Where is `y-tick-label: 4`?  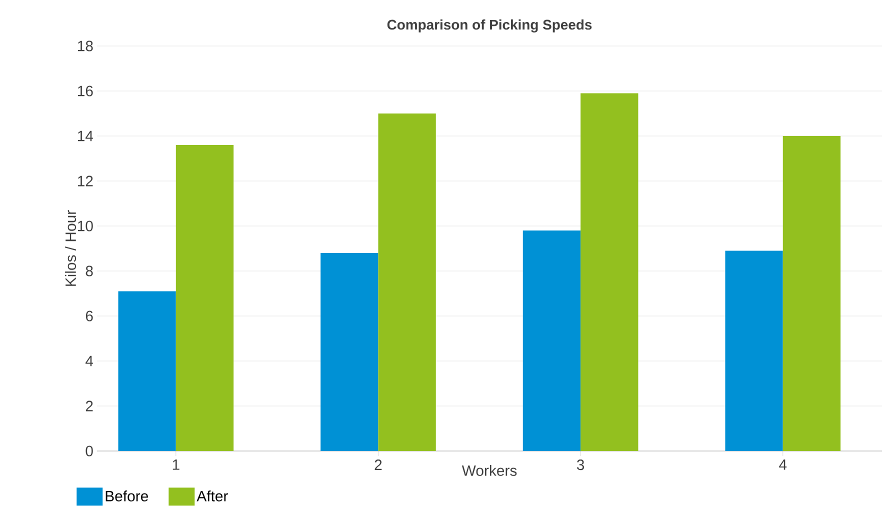
y-tick-label: 4 is located at coordinates (90, 361).